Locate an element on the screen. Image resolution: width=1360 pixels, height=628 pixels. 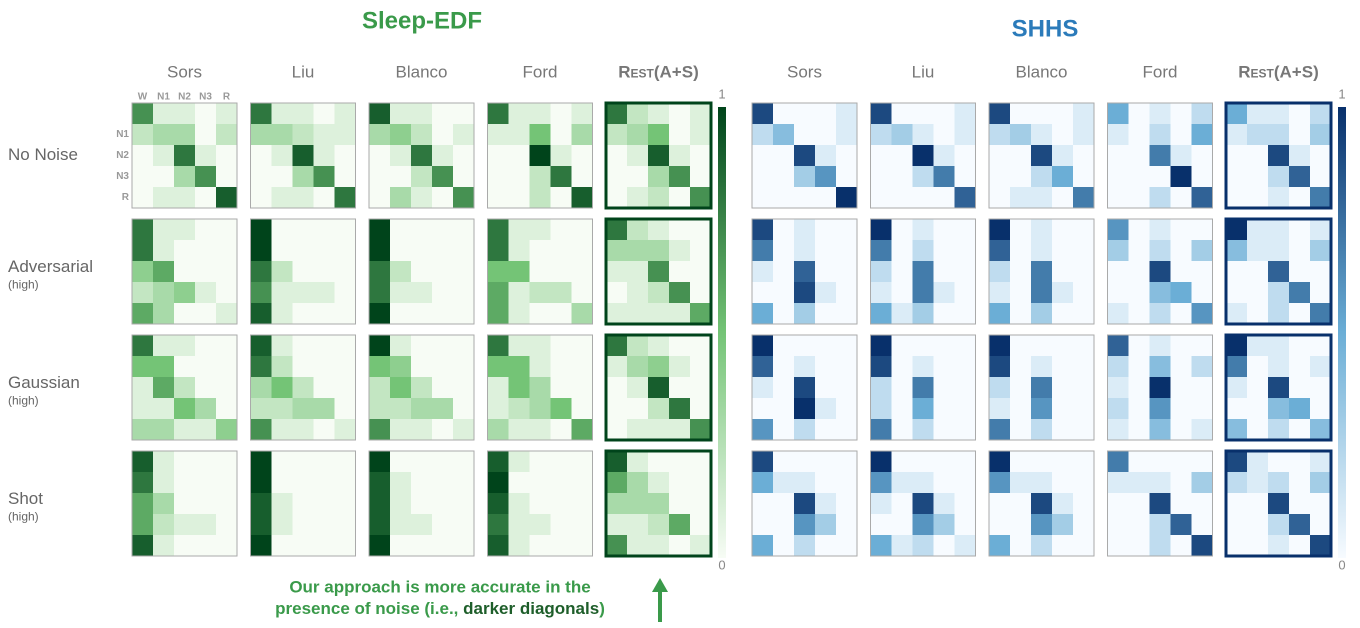
column-label: Rest(A+S) is located at coordinates (1278, 71).